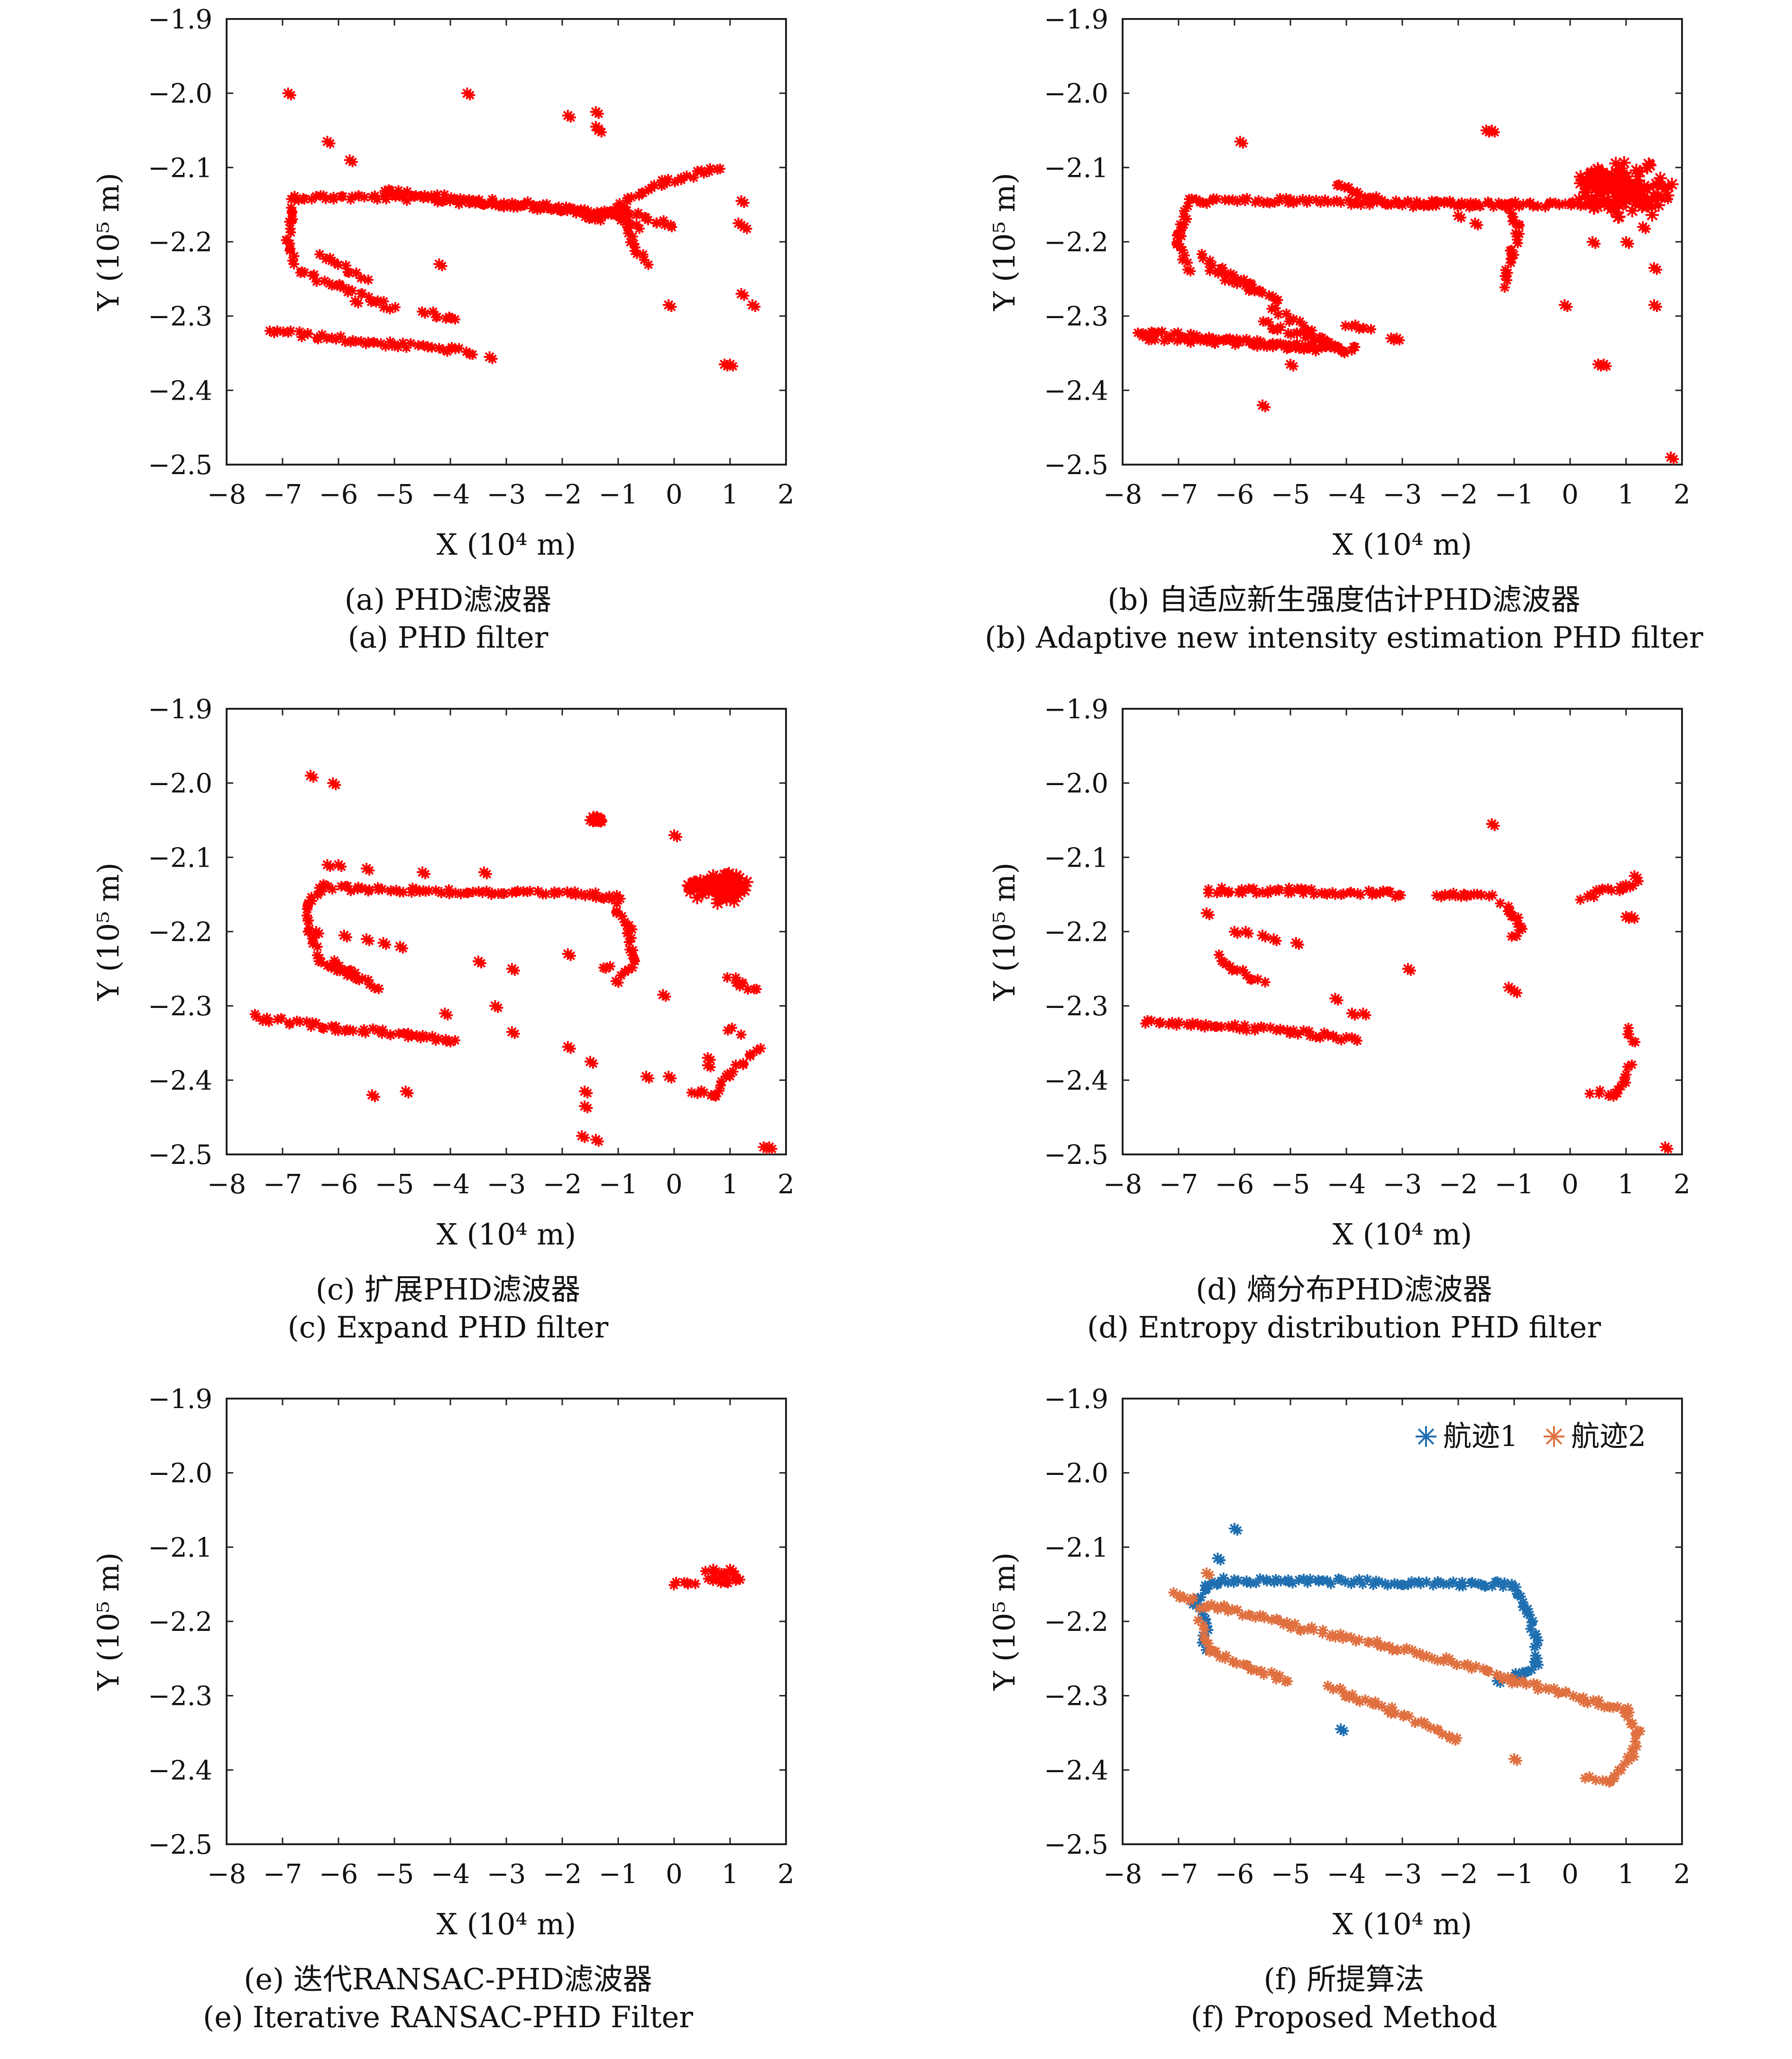  Describe the element at coordinates (1608, 1436) in the screenshot. I see `legend-entry-2: 航迹2` at that location.